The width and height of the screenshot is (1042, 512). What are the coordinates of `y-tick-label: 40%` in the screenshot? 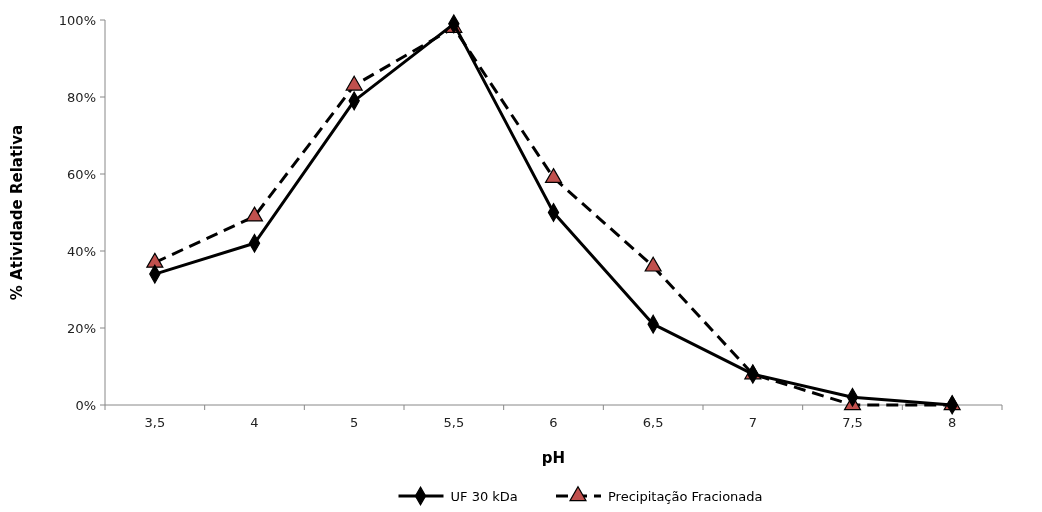 It's located at (81, 251).